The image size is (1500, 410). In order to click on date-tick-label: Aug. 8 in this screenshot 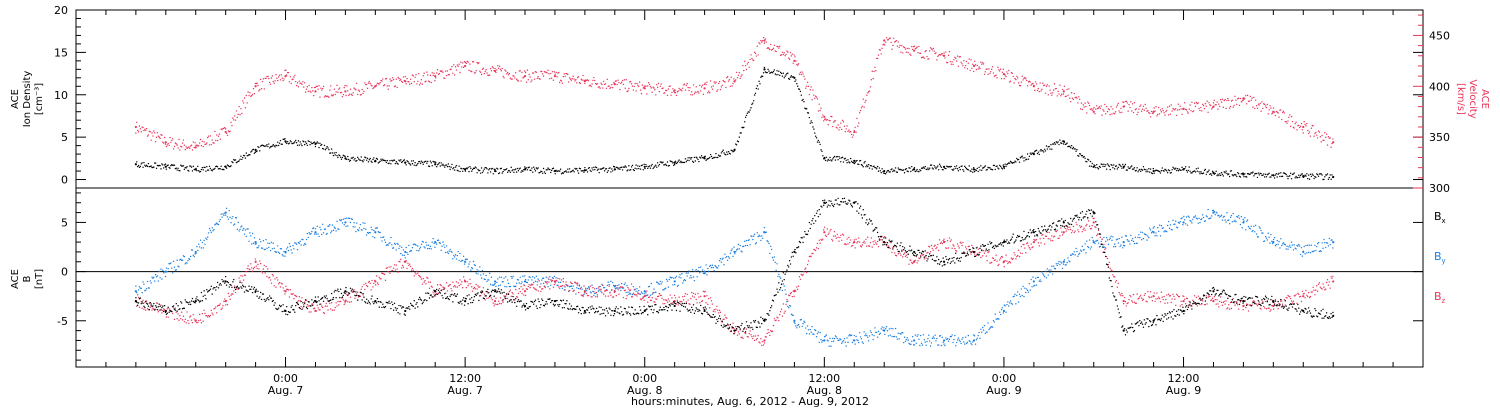, I will do `click(644, 390)`.